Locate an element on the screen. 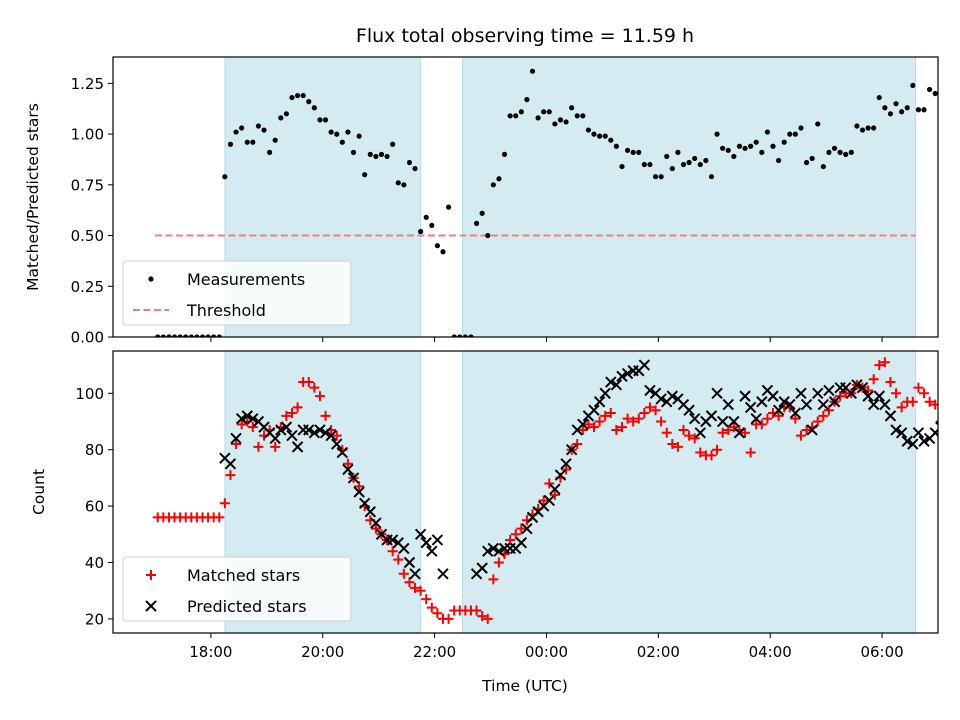 This screenshot has width=960, height=720. y-tick-label: 60 is located at coordinates (94, 507).